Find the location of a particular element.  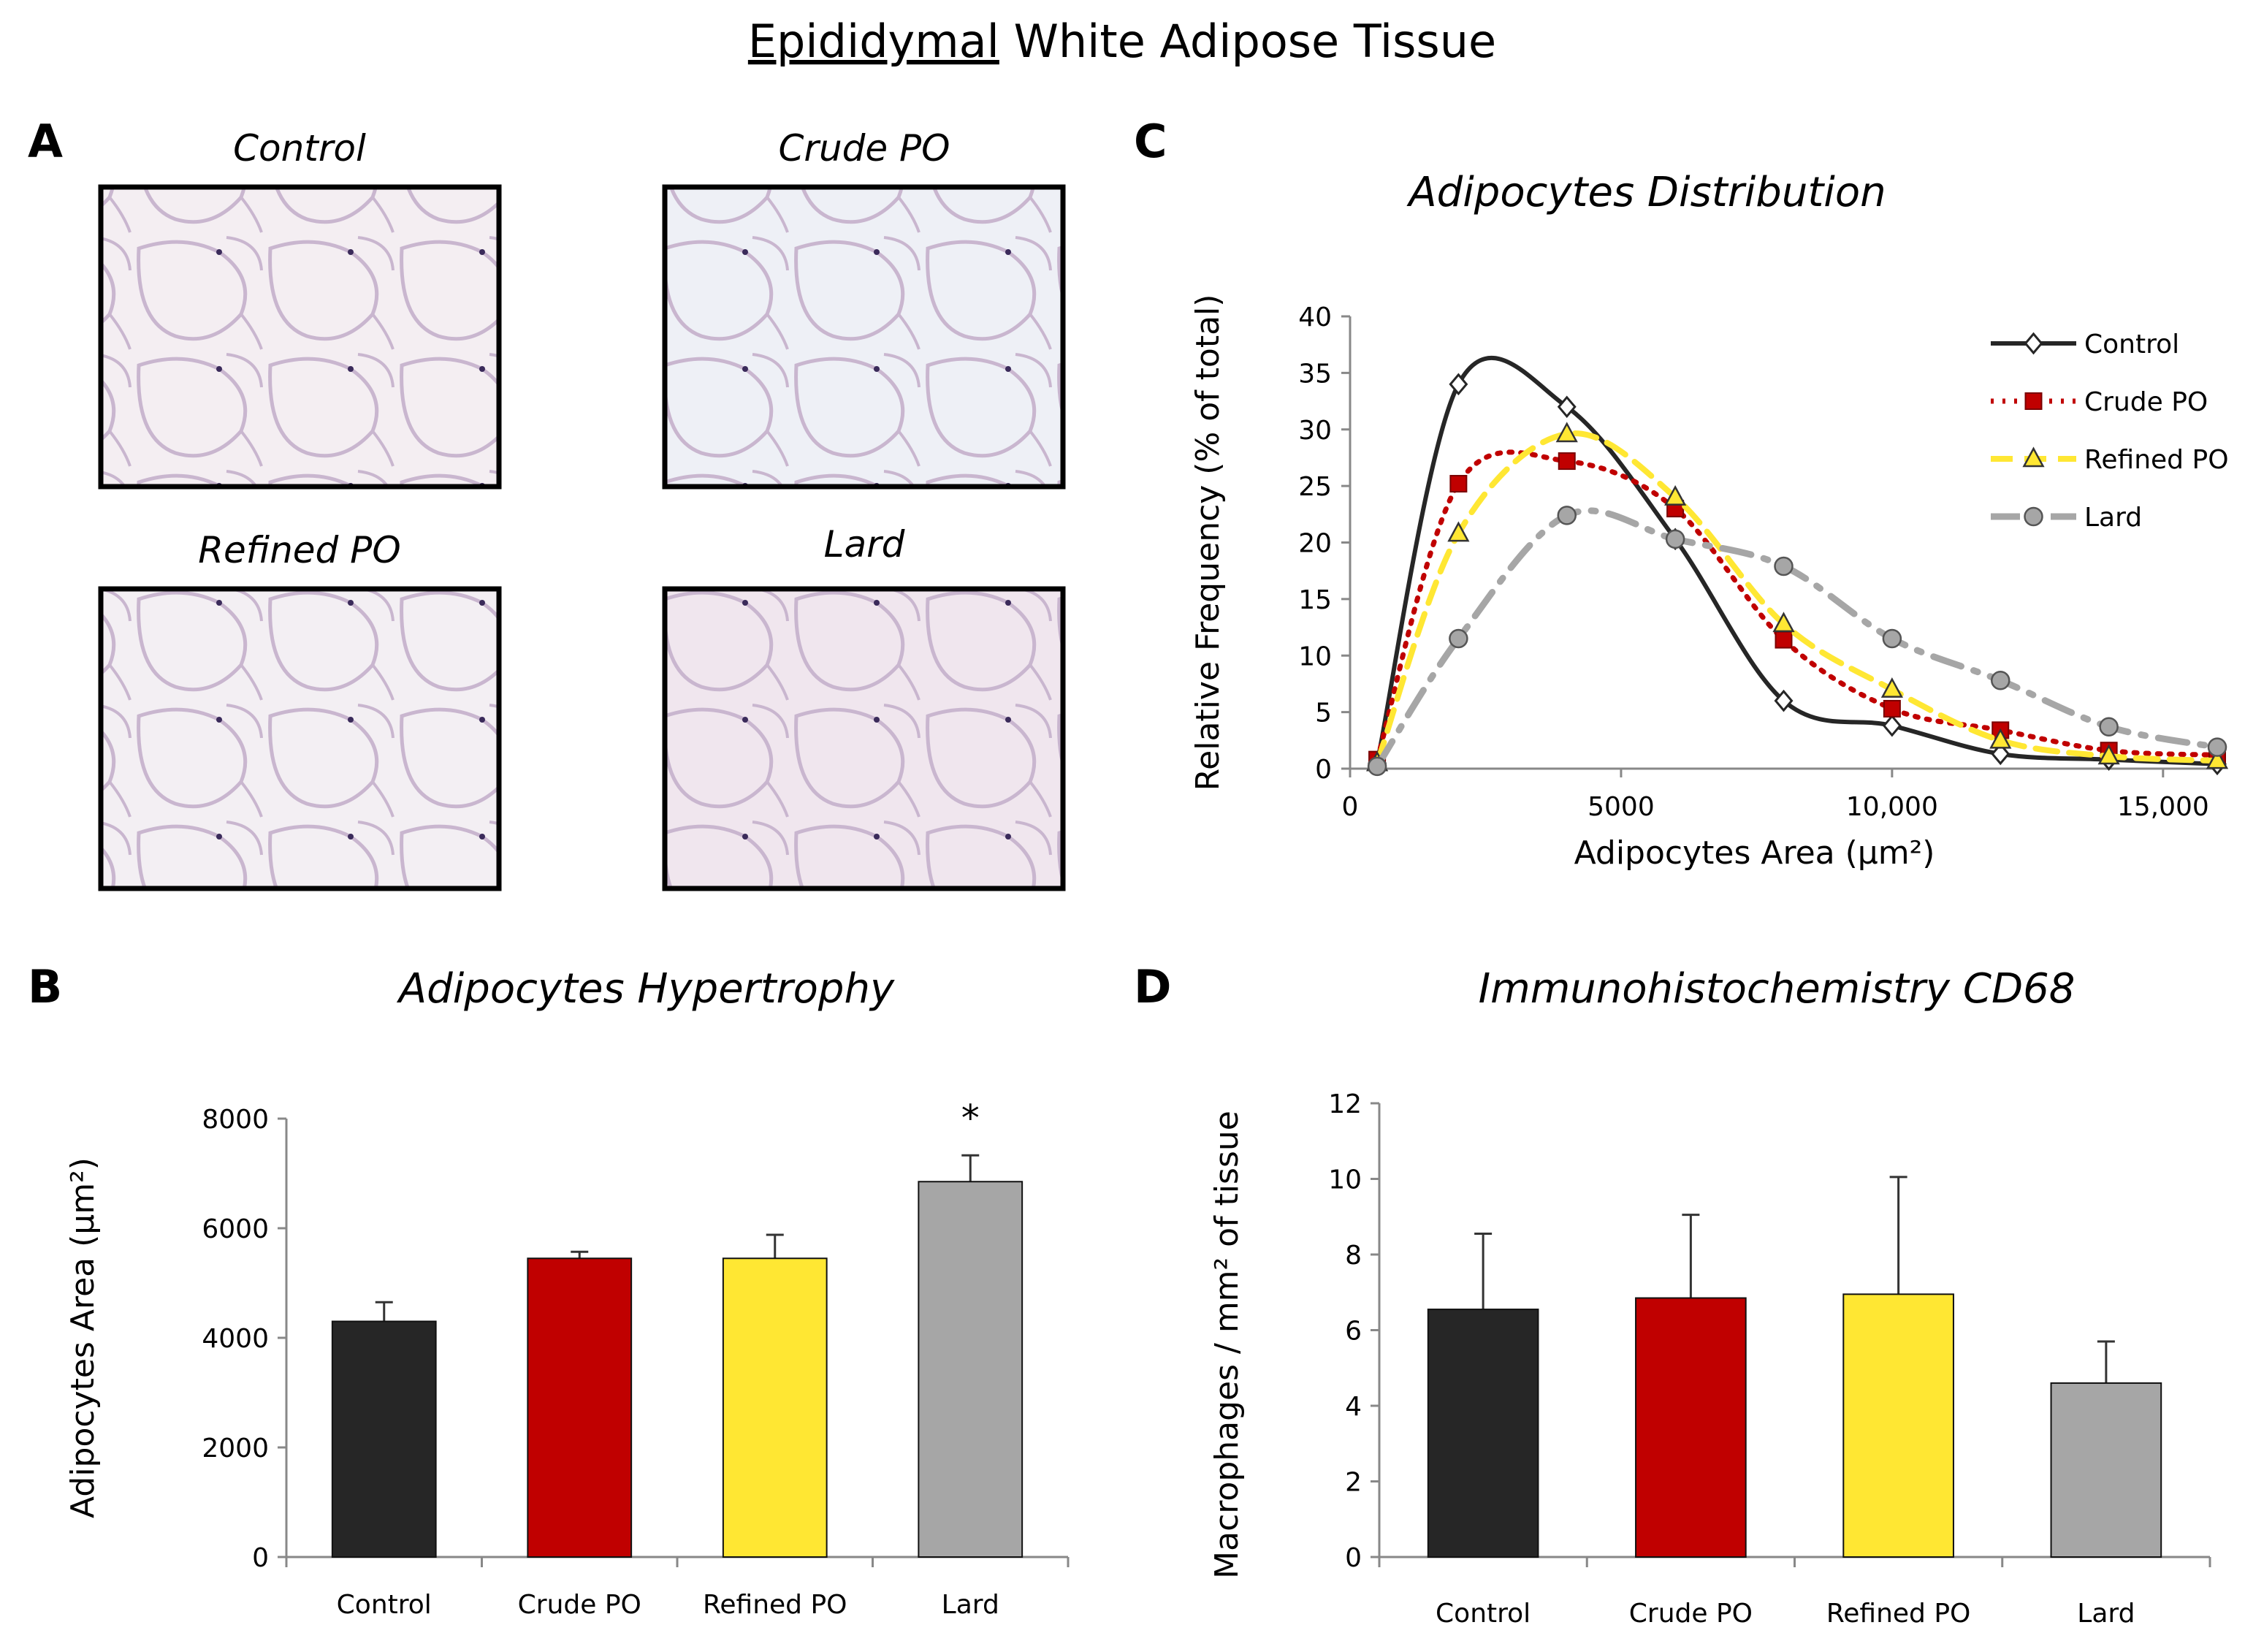

x-tick-label: 15,000 is located at coordinates (2163, 807).